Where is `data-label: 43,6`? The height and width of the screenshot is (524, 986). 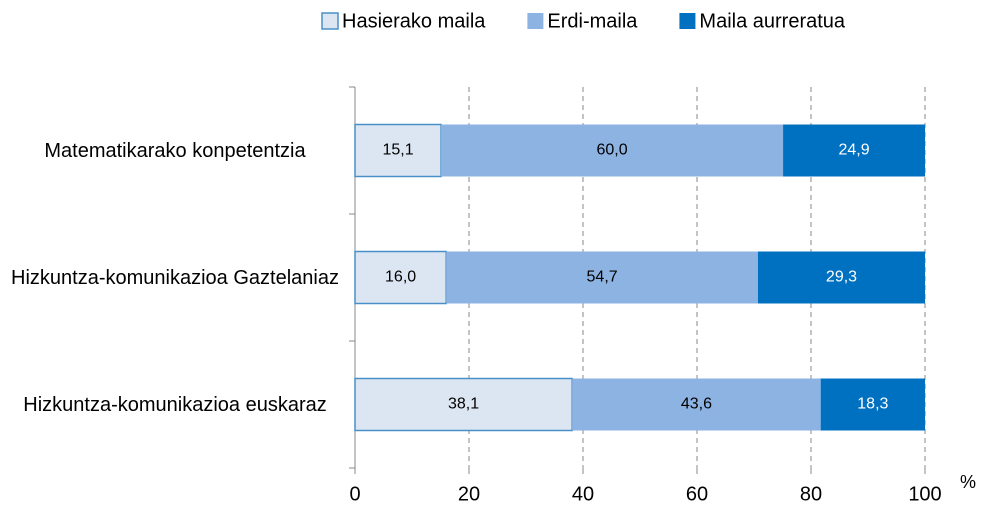 data-label: 43,6 is located at coordinates (696, 404).